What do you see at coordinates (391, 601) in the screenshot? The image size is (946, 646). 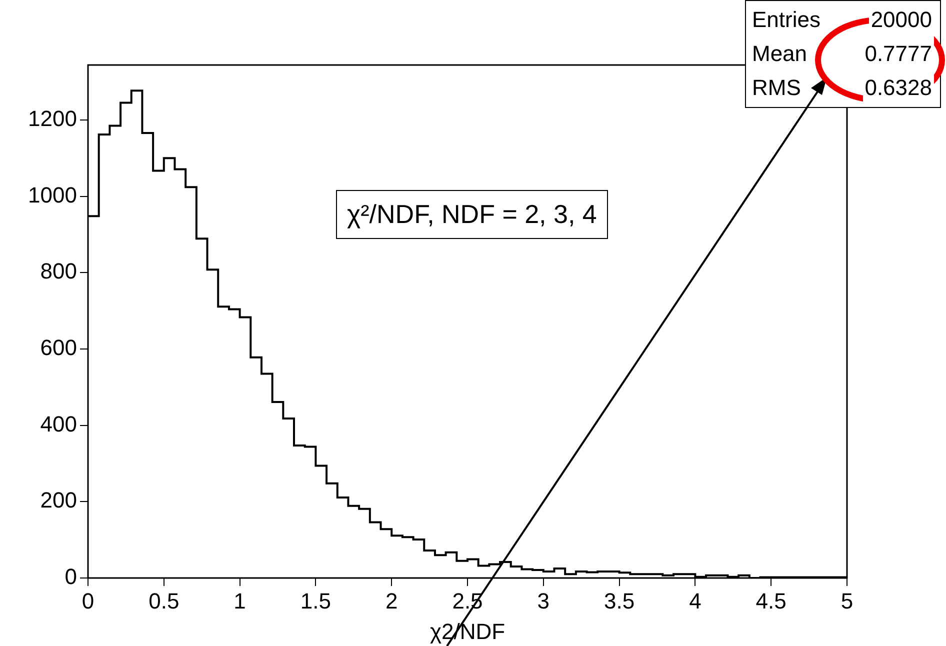 I see `x-tick-label: 2` at bounding box center [391, 601].